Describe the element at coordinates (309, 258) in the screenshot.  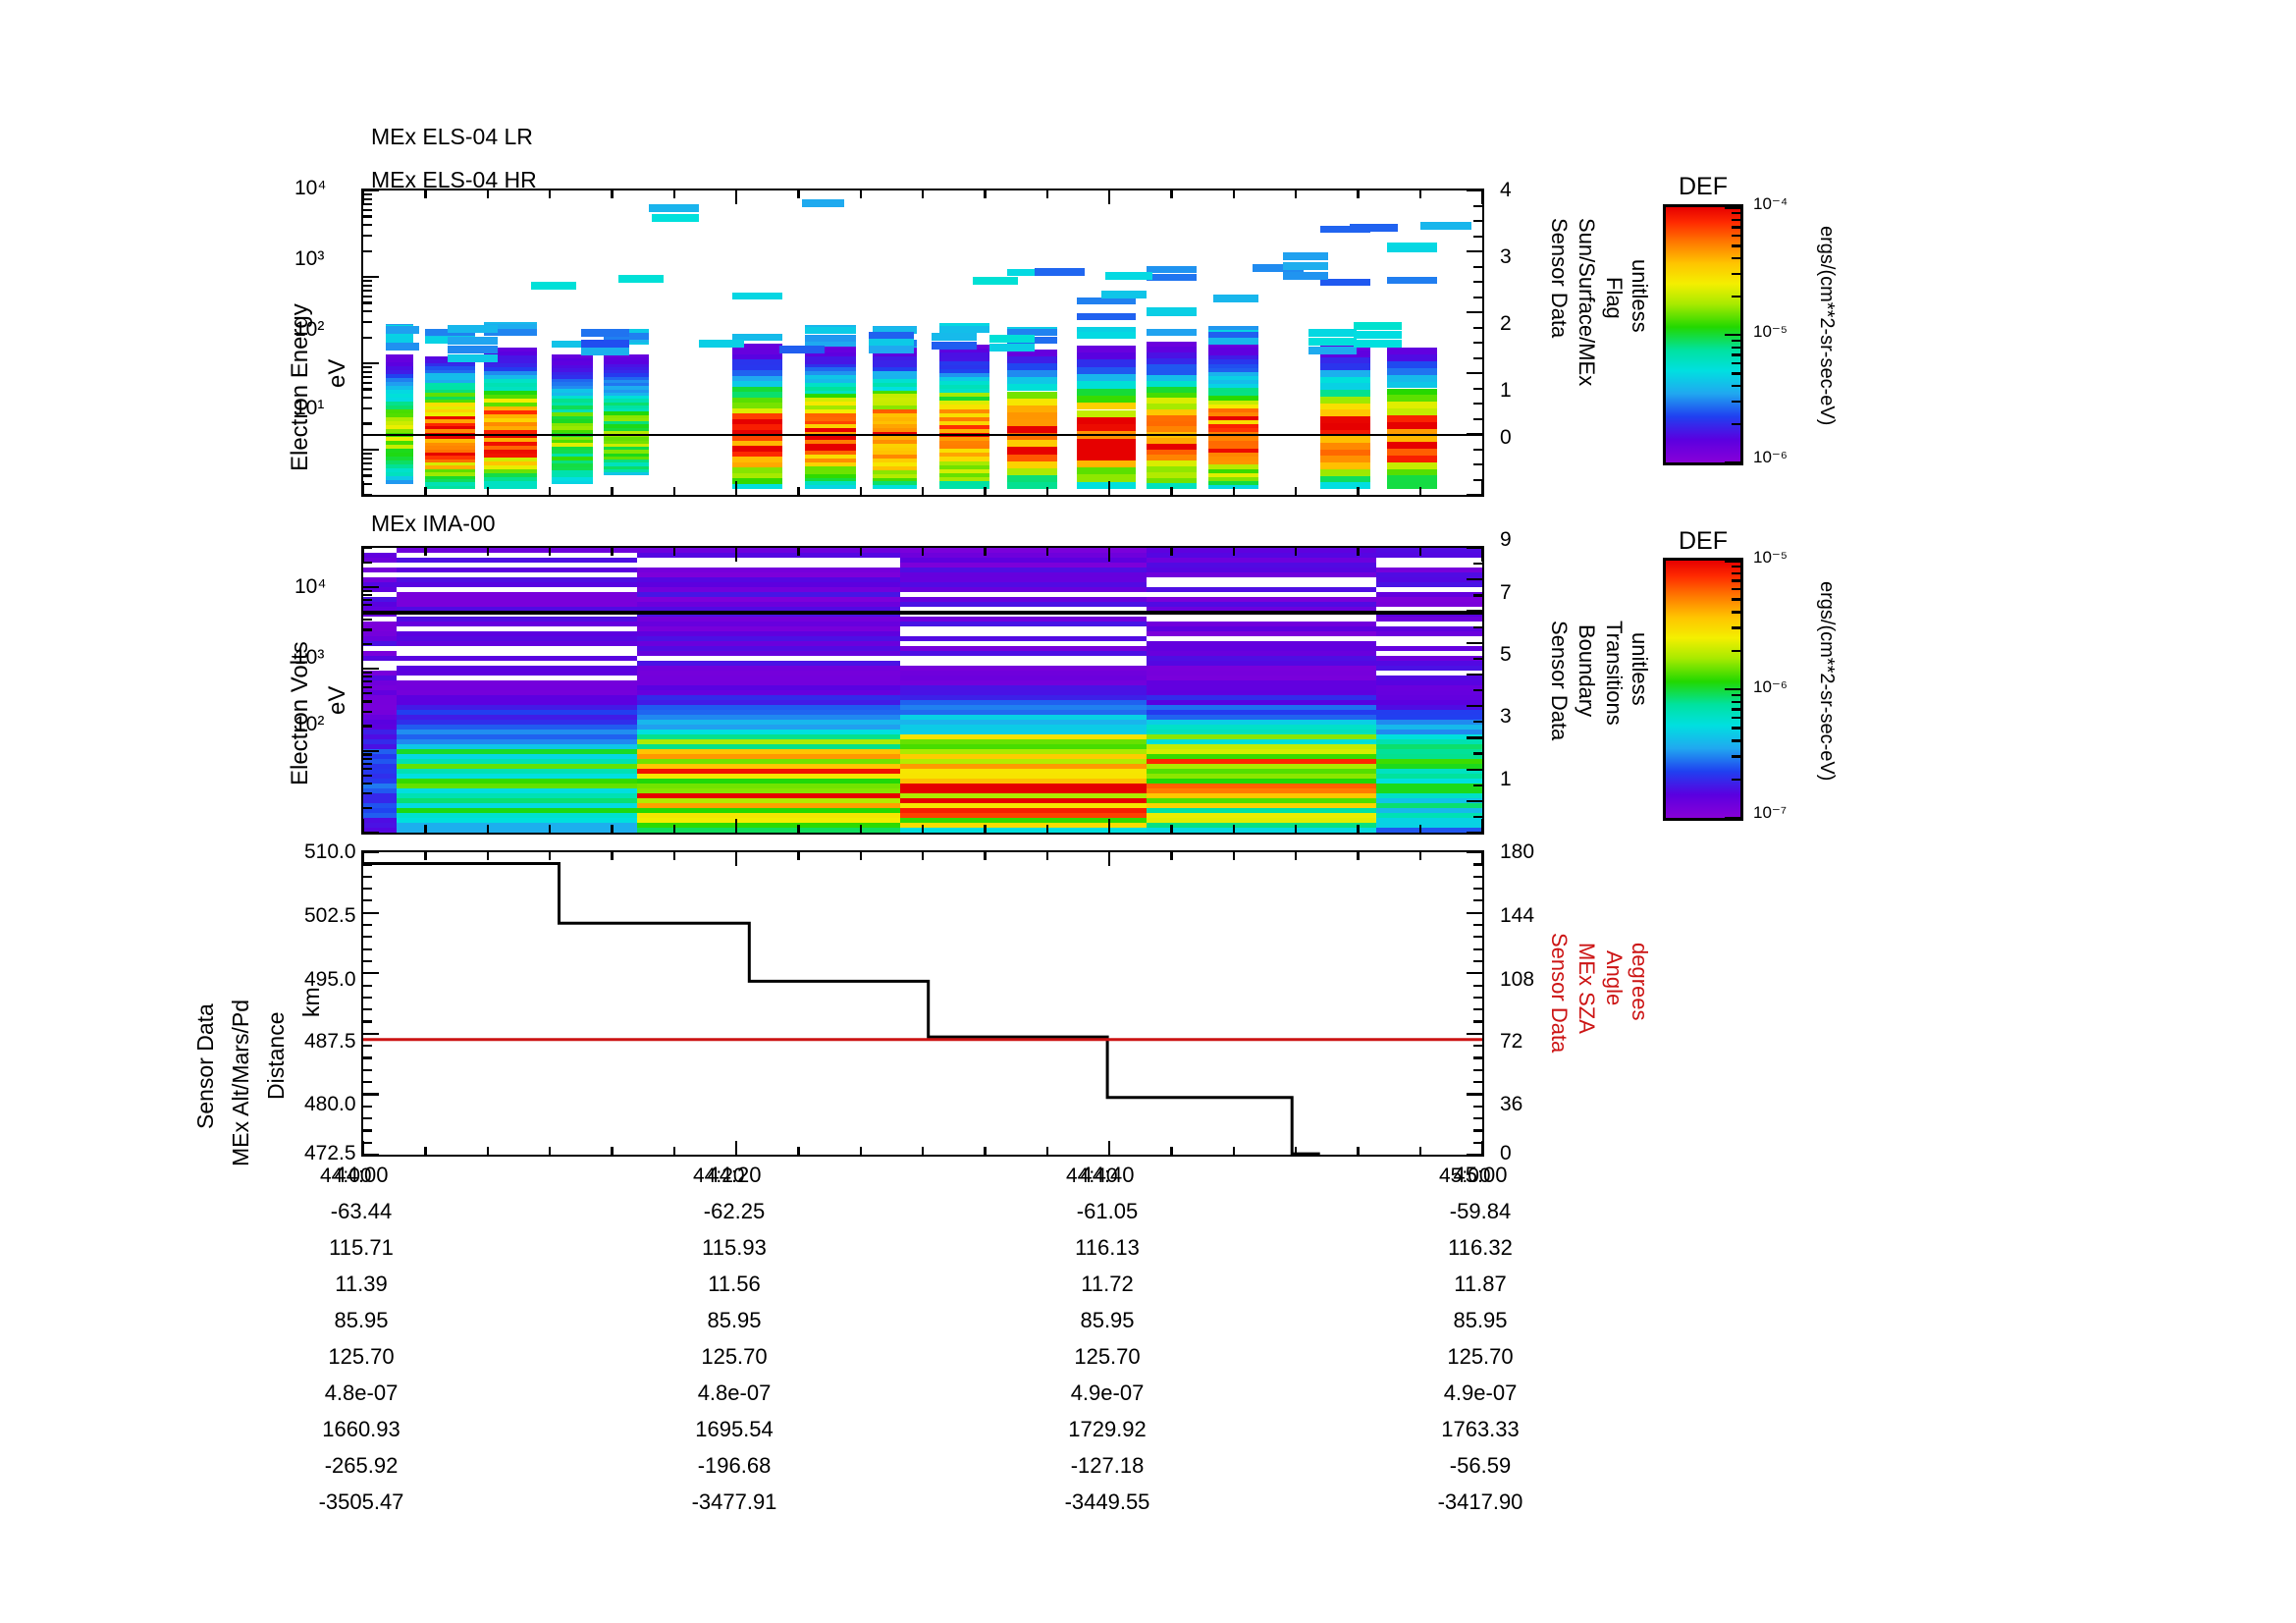
I see `panel1-ytick-3: 10³` at that location.